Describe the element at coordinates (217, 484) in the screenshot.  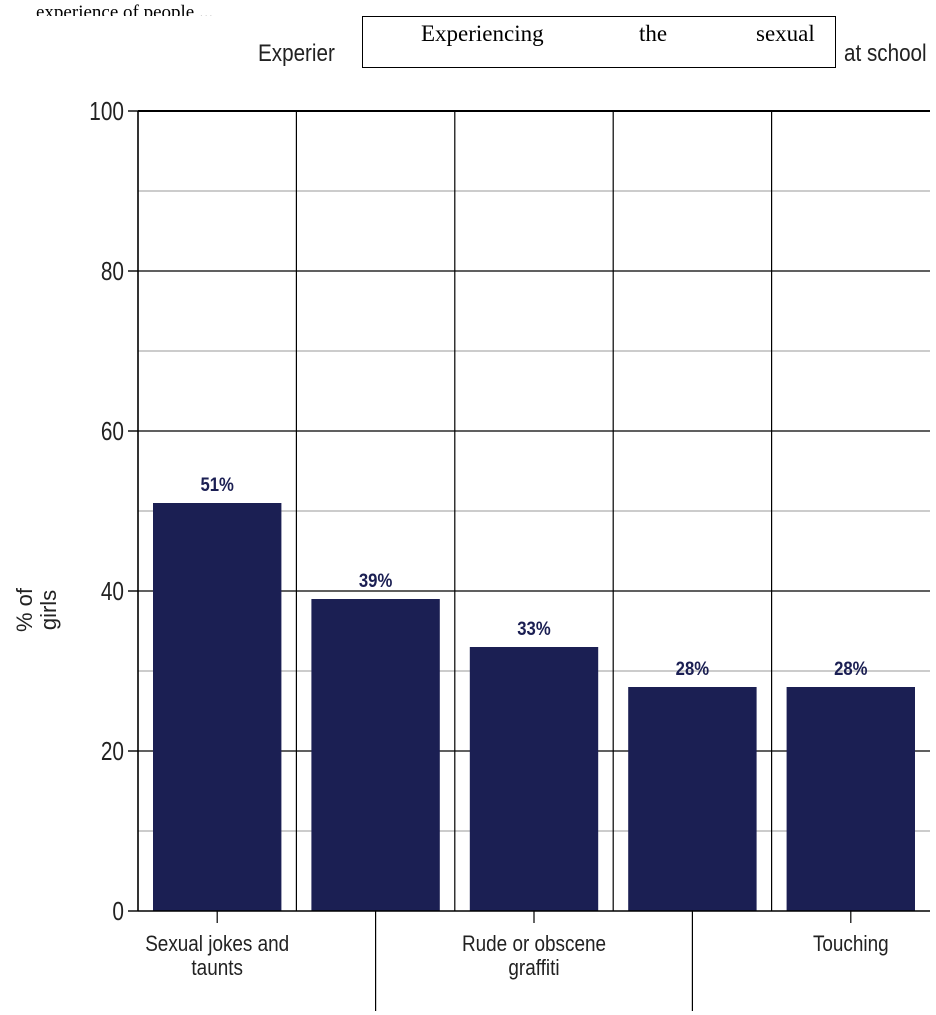
I see `data-label: 51%` at that location.